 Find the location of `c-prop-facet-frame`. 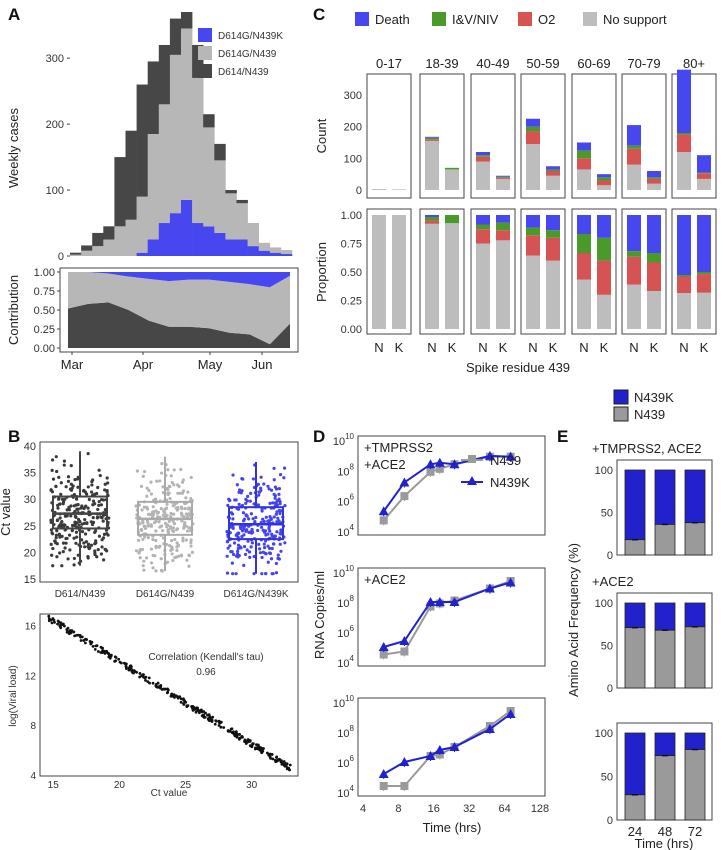

c-prop-facet-frame is located at coordinates (644, 271).